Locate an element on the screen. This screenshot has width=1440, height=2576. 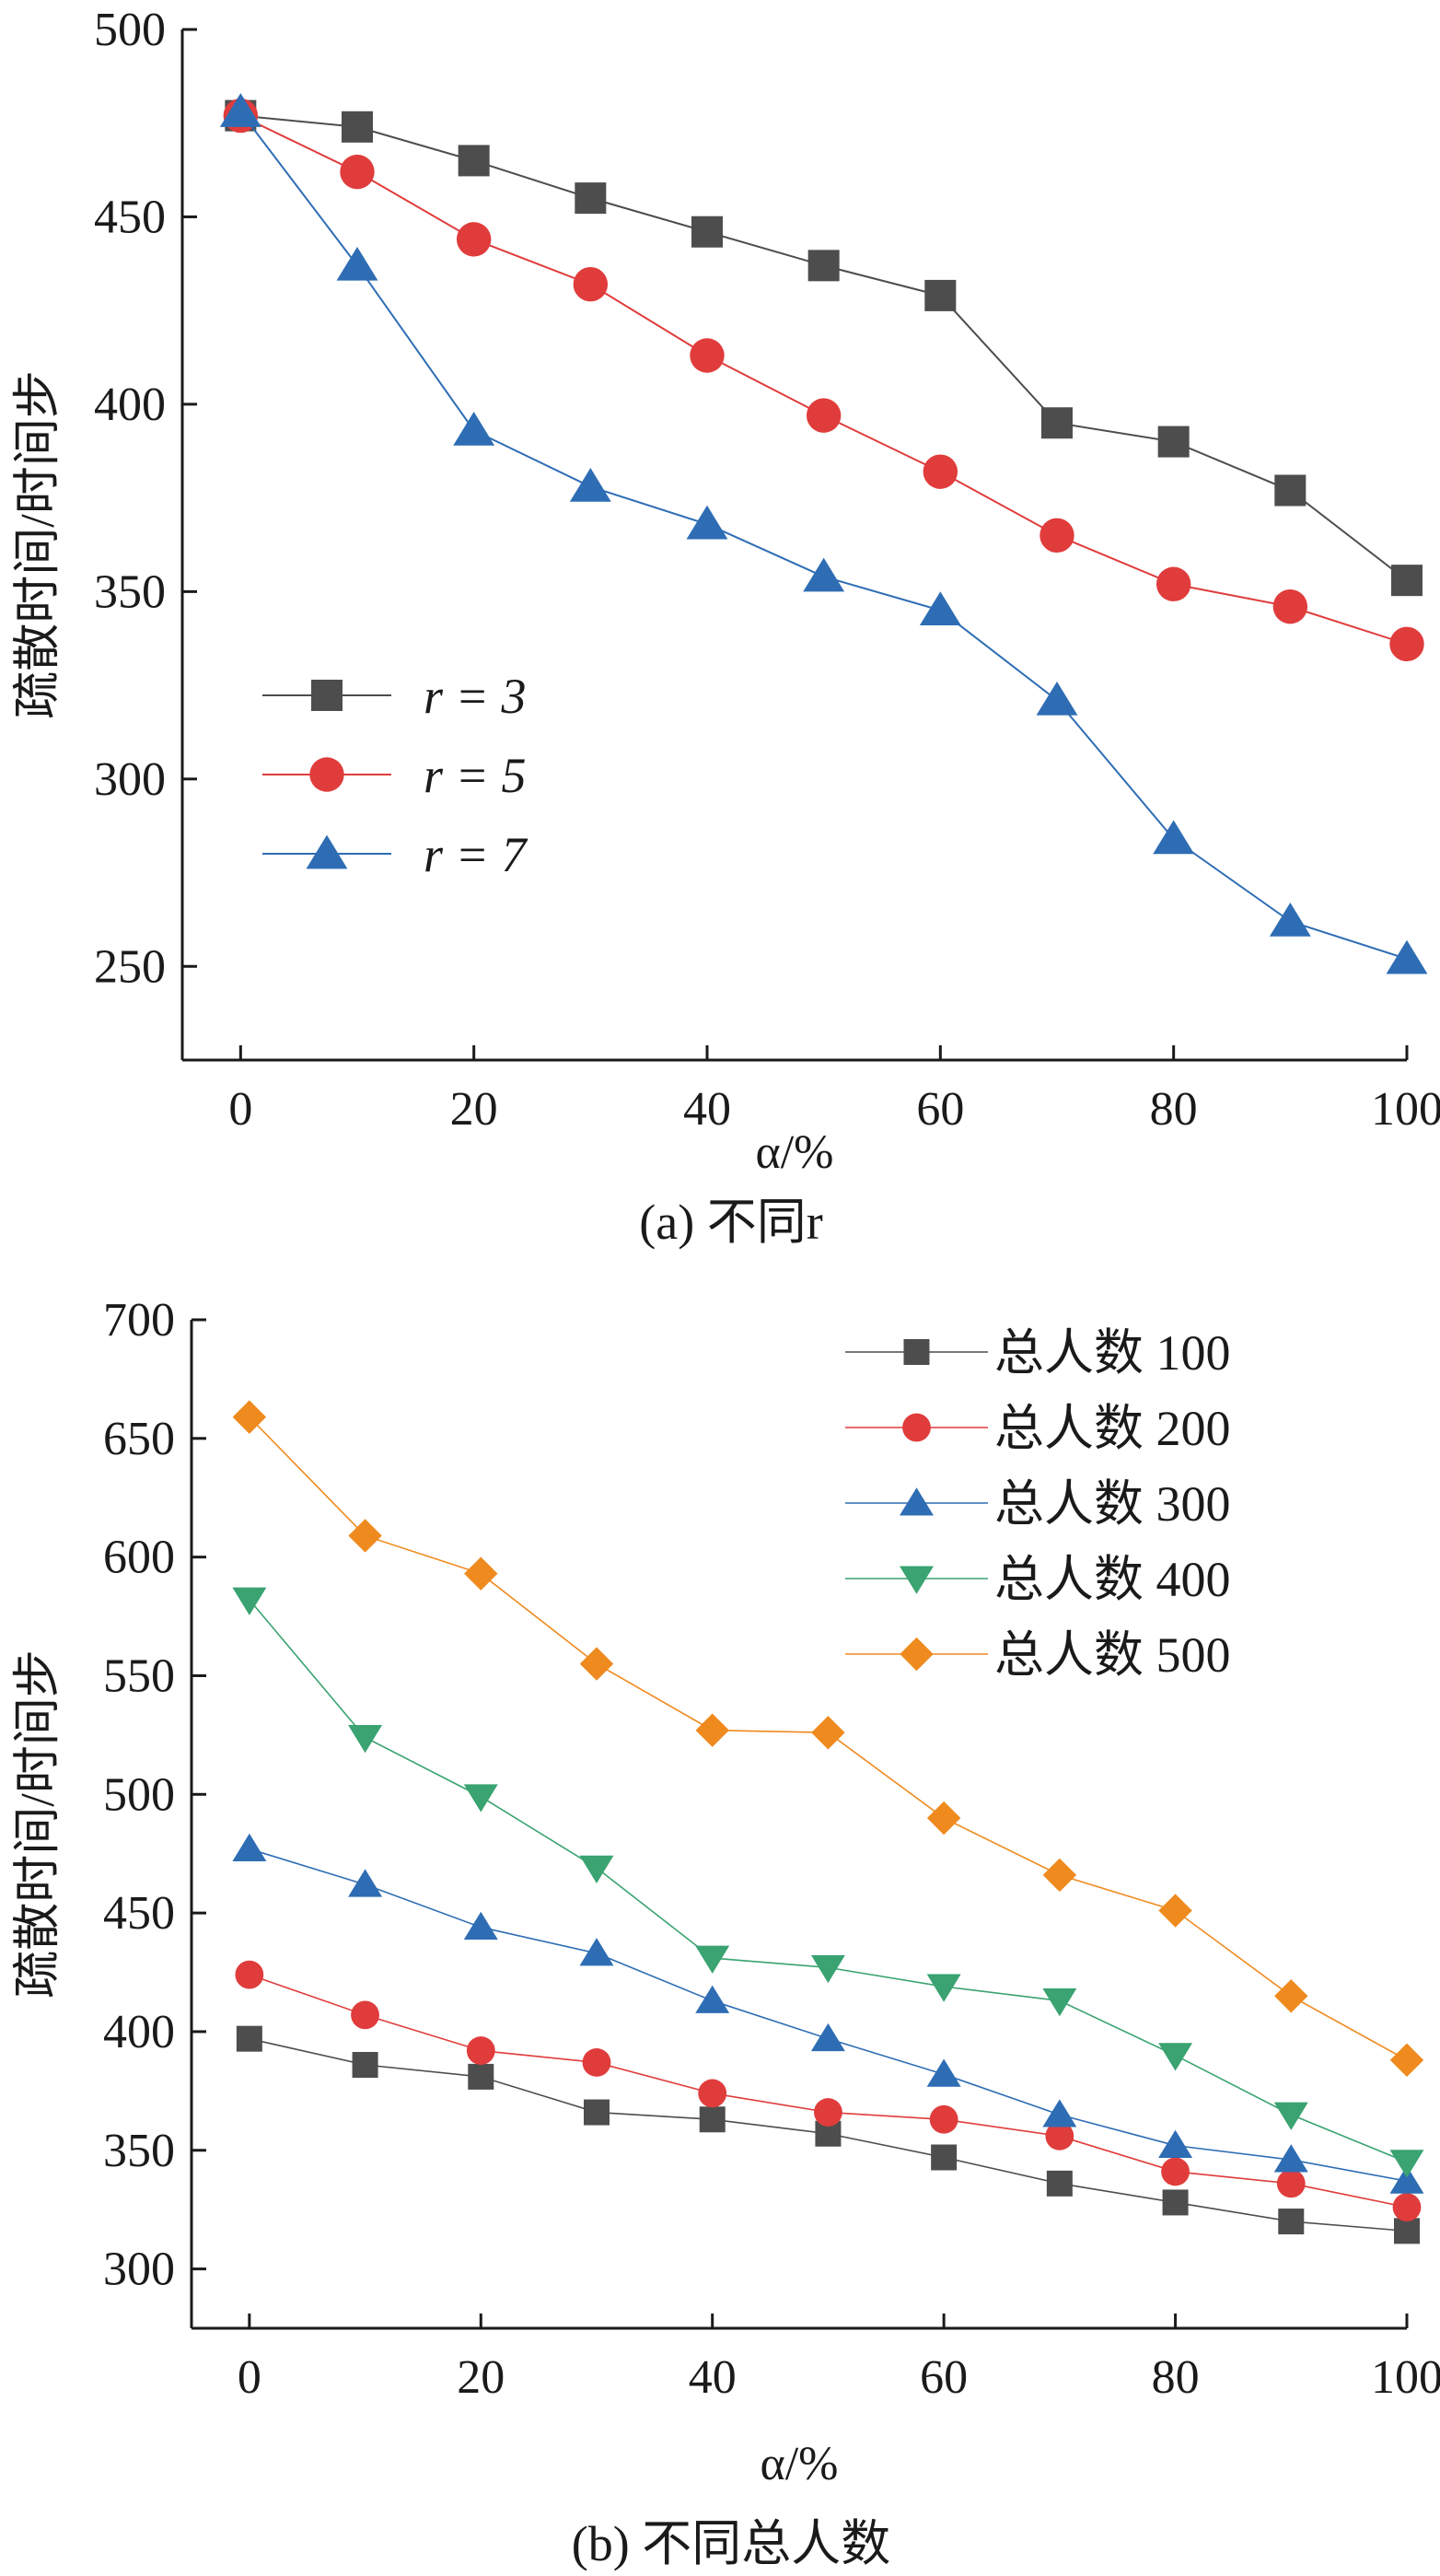
panel2-caption: (b) 不同总人数 is located at coordinates (731, 2543).